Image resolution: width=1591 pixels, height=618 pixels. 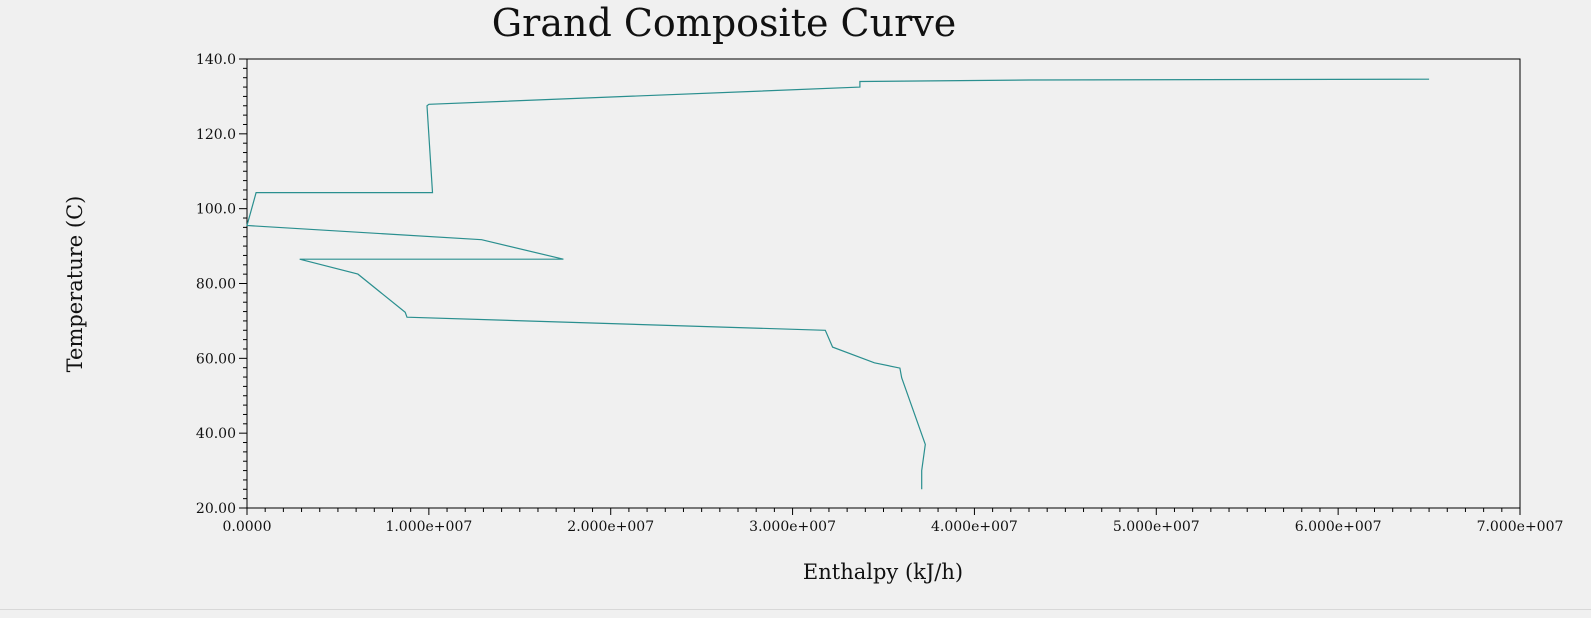 What do you see at coordinates (1338, 527) in the screenshot?
I see `x-tick-label: 6.000e+007` at bounding box center [1338, 527].